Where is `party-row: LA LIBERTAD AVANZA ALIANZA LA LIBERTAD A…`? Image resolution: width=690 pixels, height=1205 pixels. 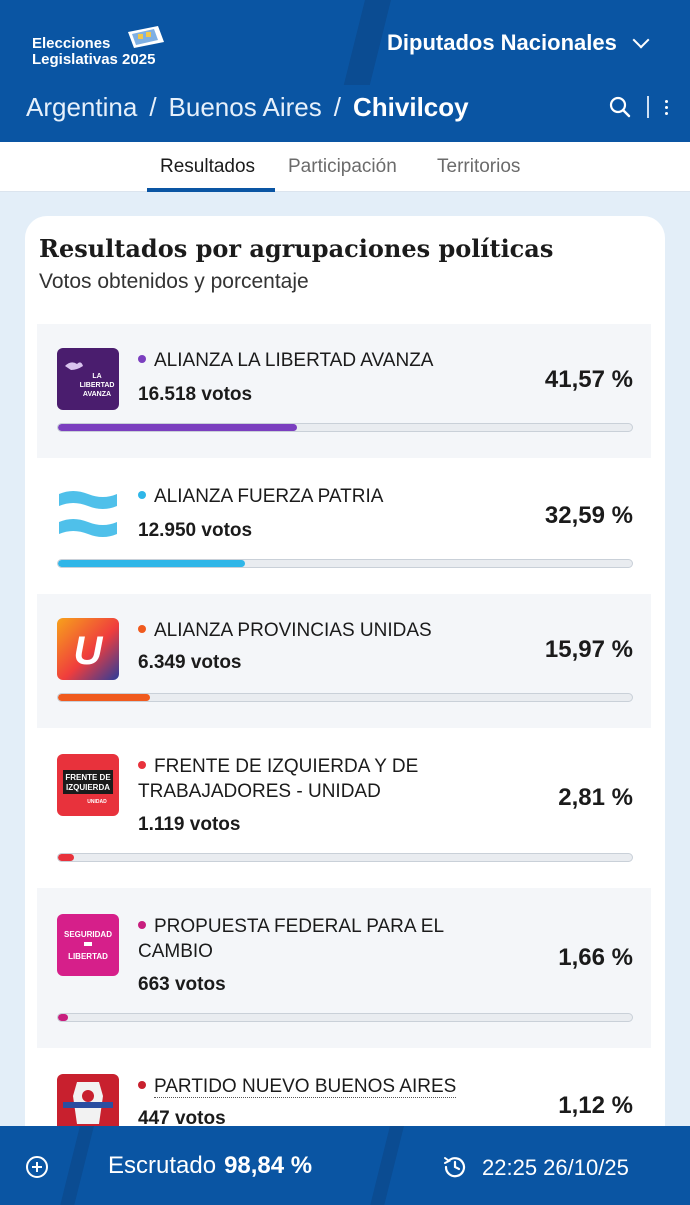 party-row: LA LIBERTAD AVANZA ALIANZA LA LIBERTAD A… is located at coordinates (344, 391).